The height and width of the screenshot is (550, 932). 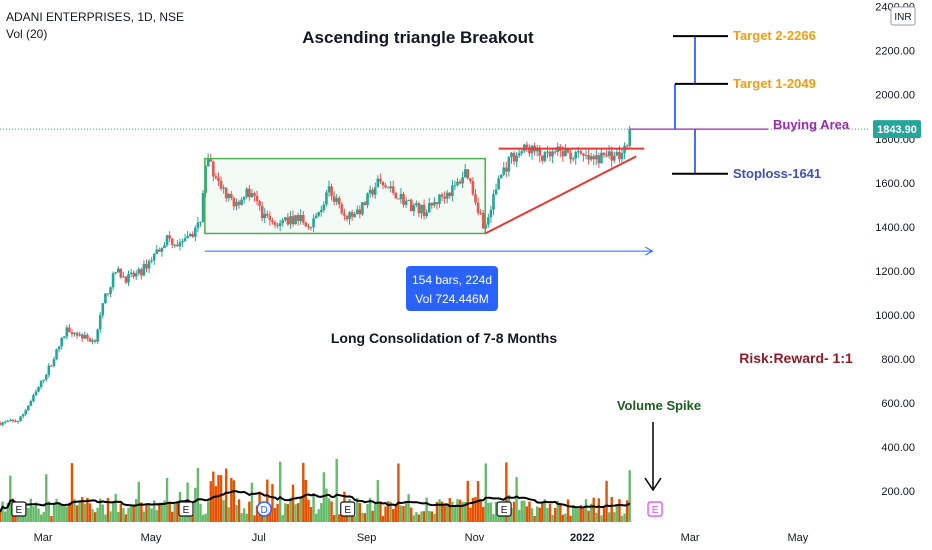 What do you see at coordinates (895, 316) in the screenshot?
I see `y-tick-label: 1000.00` at bounding box center [895, 316].